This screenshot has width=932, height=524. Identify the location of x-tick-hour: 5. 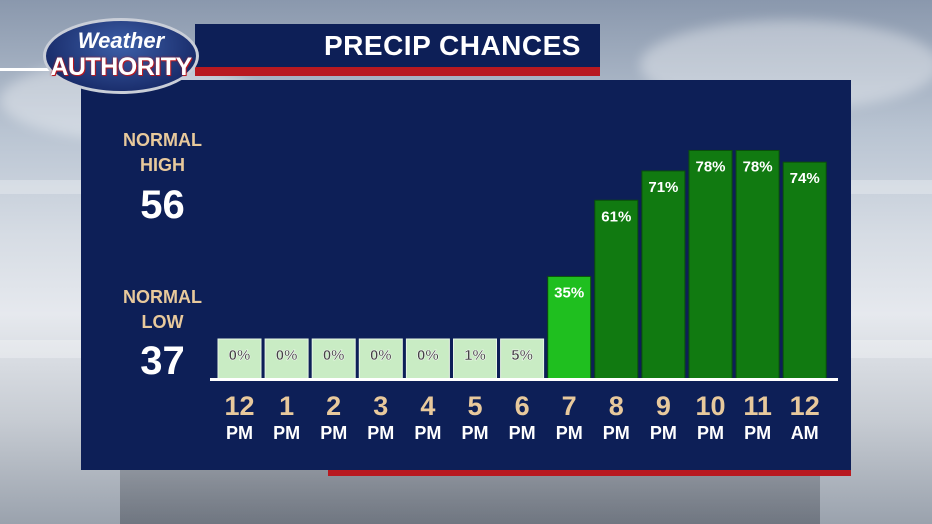
(474, 406).